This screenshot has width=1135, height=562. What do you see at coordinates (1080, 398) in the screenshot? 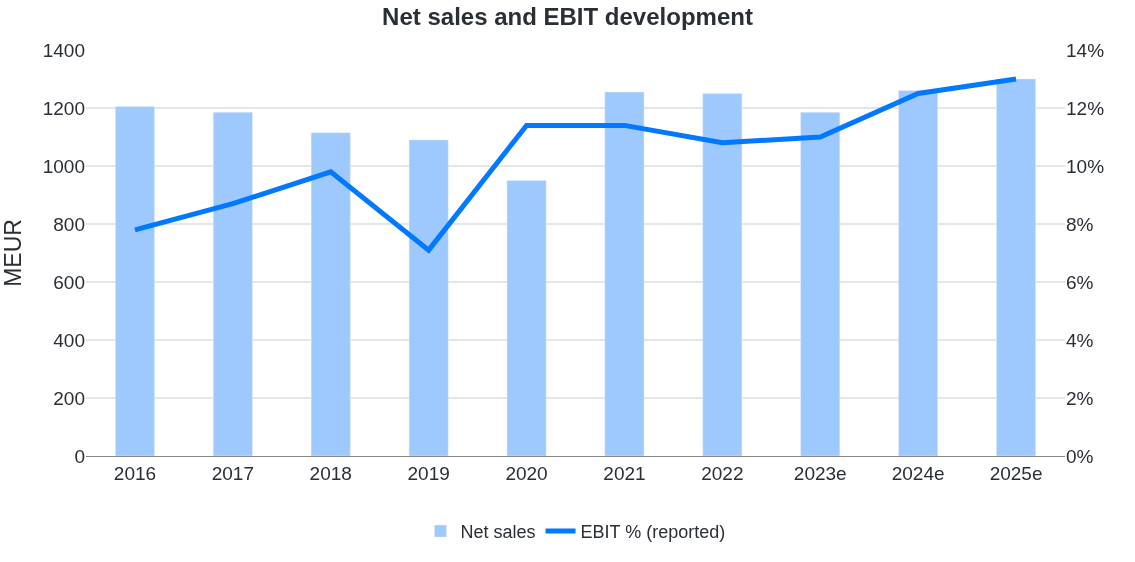
I see `y2-tick-label: 2%` at bounding box center [1080, 398].